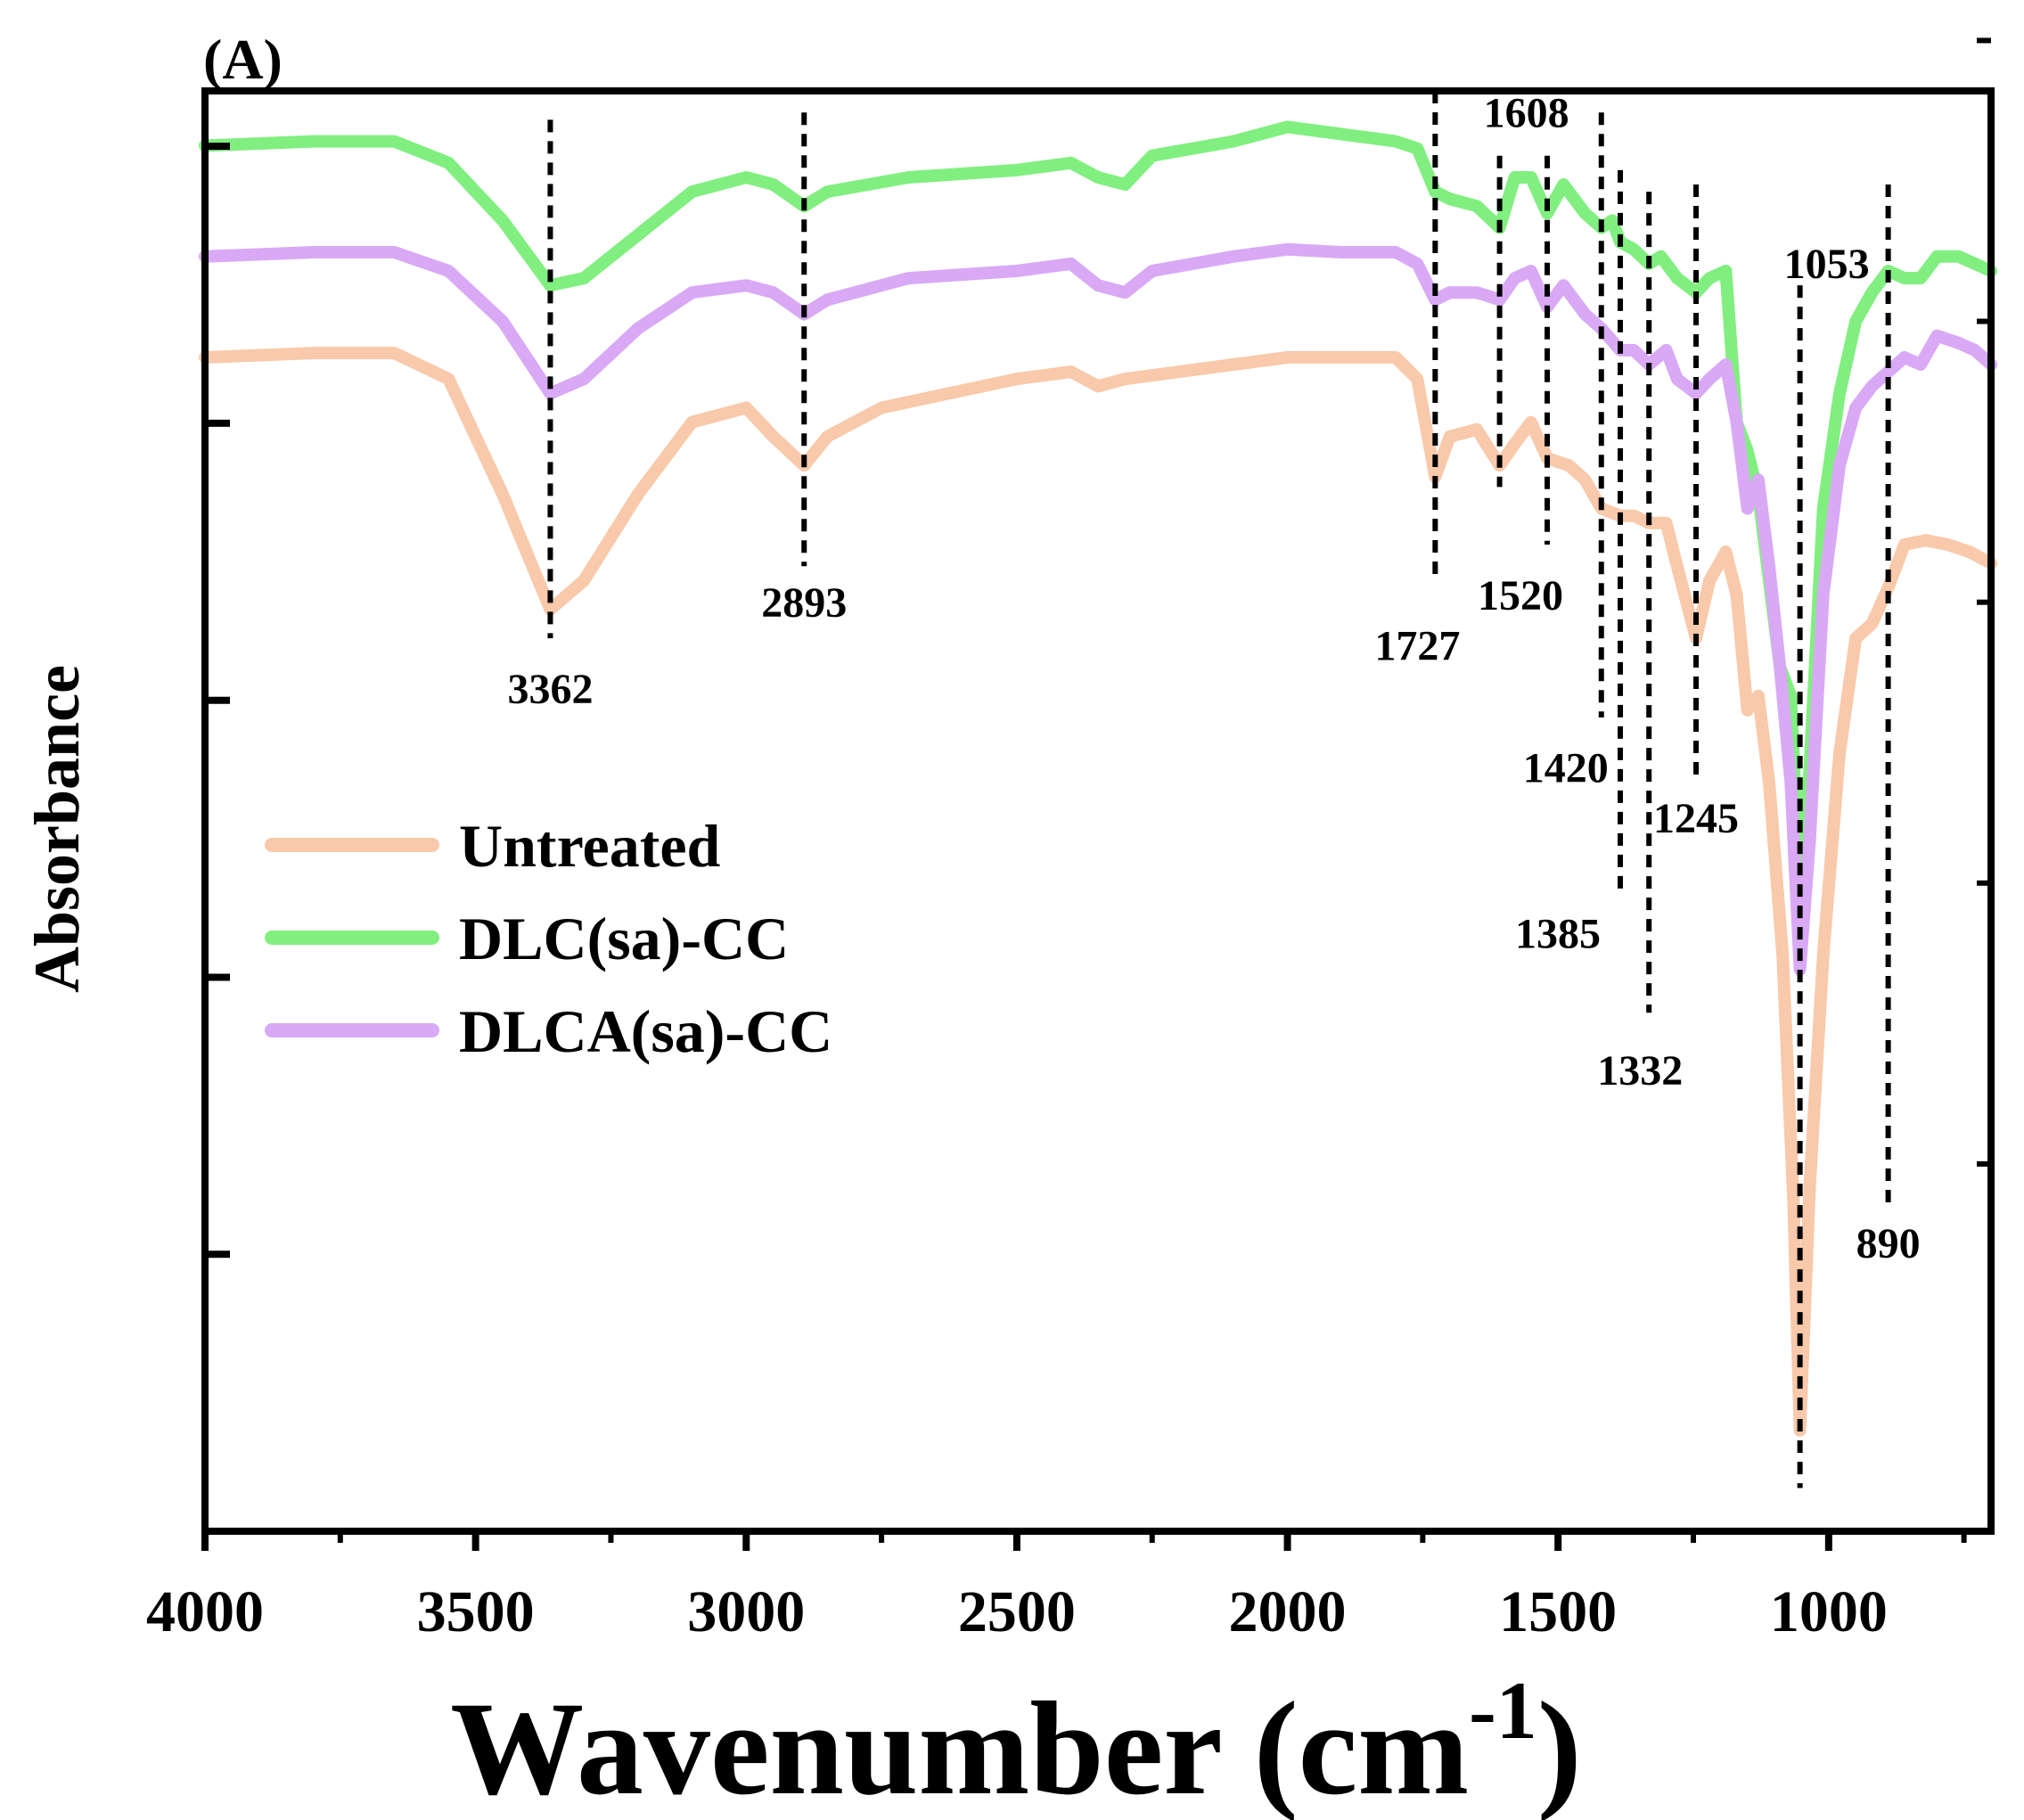  I want to click on x-axis-title-main: Wavenumber (cm, so click(959, 1747).